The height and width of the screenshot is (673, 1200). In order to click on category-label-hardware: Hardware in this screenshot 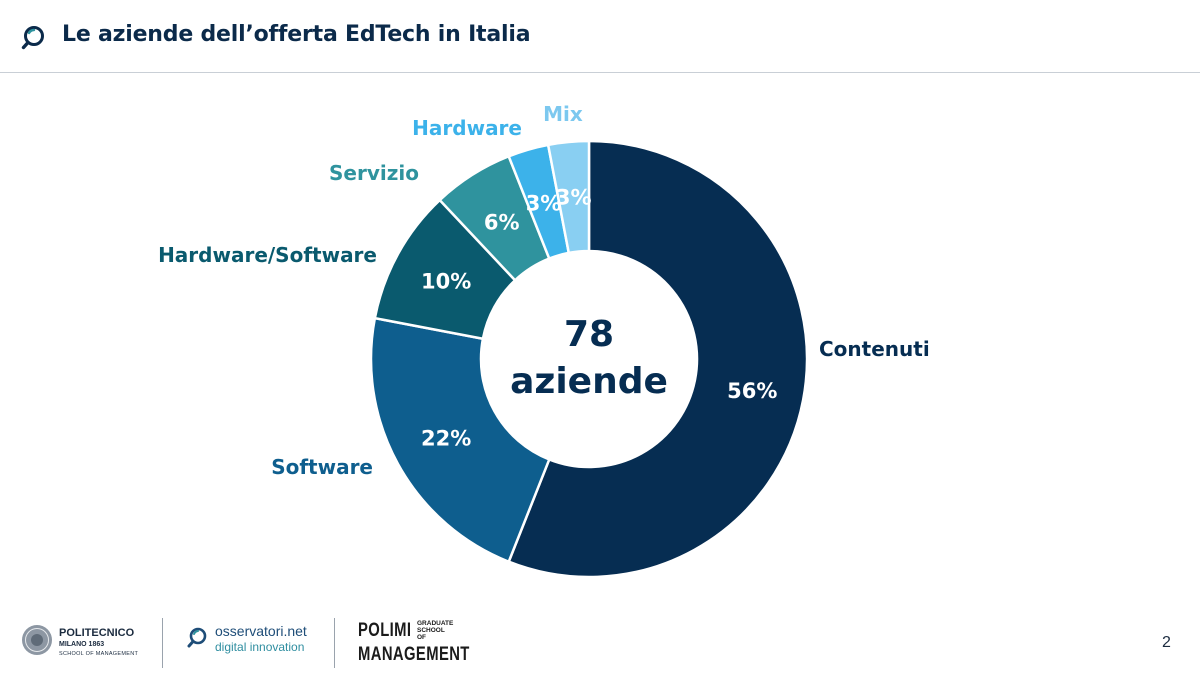, I will do `click(467, 128)`.